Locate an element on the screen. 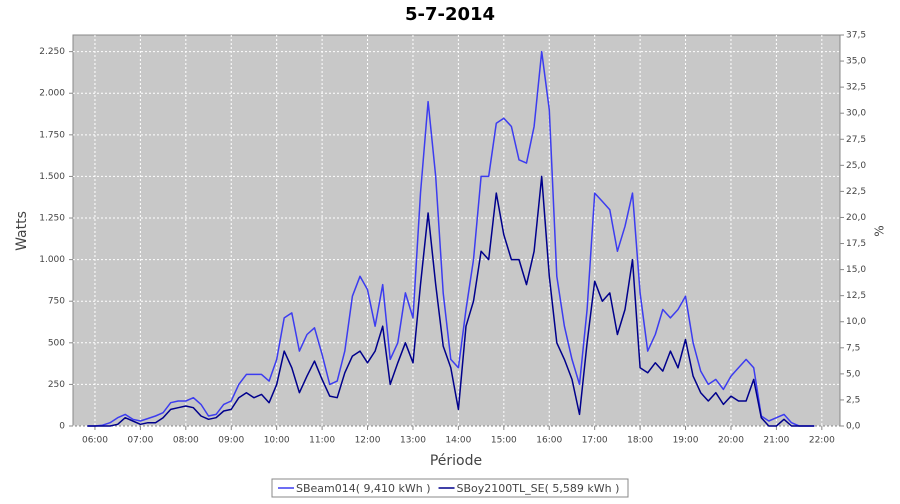  y-tick-label: 1.250 is located at coordinates (52, 219).